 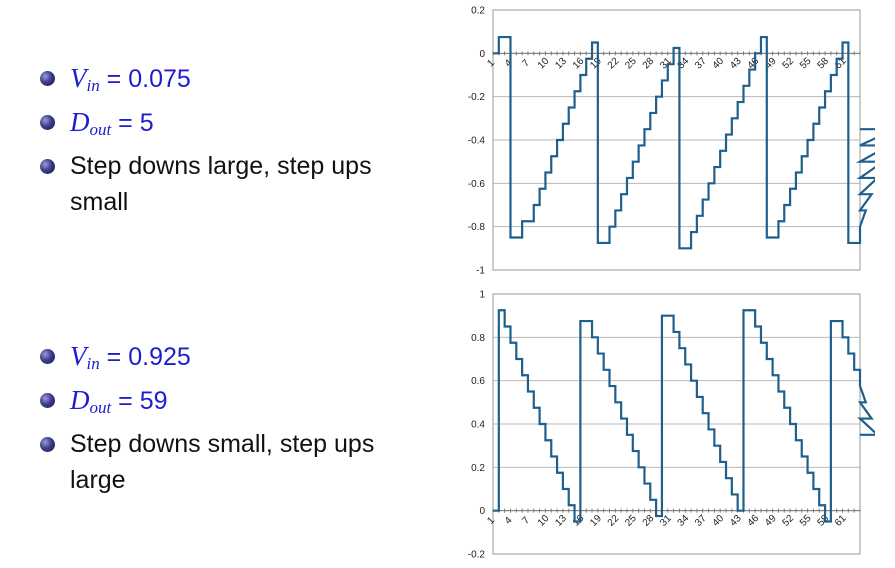 I want to click on x-tick-label: 61, so click(x=841, y=521).